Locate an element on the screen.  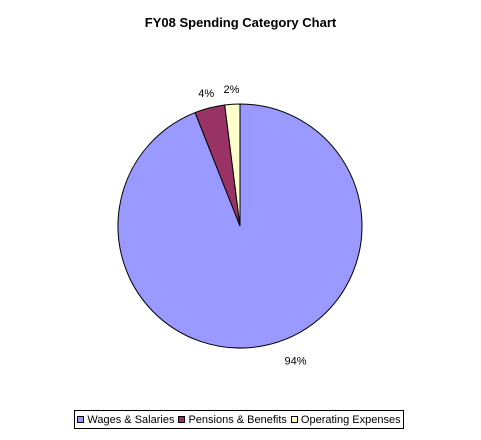
legend-label-wages: Wages & Salaries is located at coordinates (131, 419).